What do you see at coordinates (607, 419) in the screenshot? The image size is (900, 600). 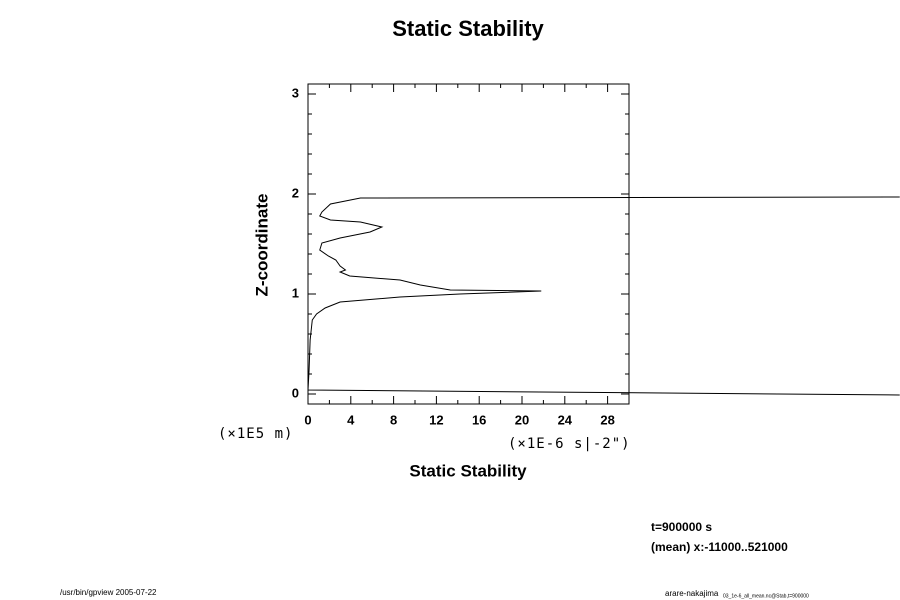 I see `x-tick-label: 28` at bounding box center [607, 419].